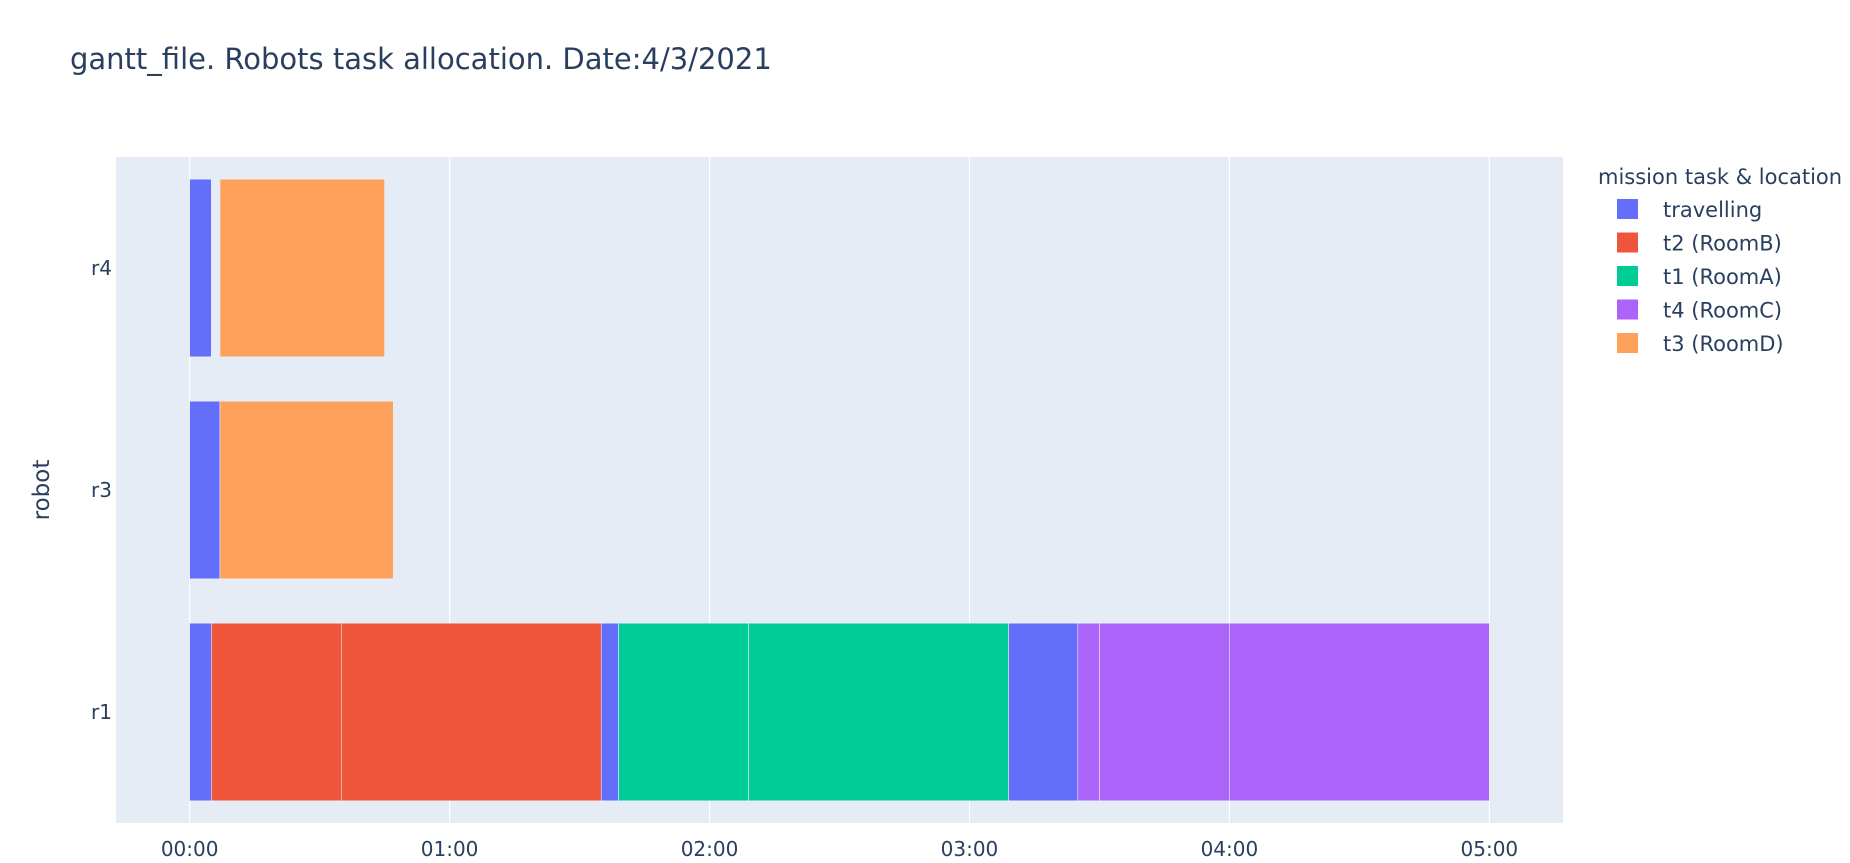 Image resolution: width=1850 pixels, height=863 pixels. I want to click on x-tick-label: 00:00, so click(190, 849).